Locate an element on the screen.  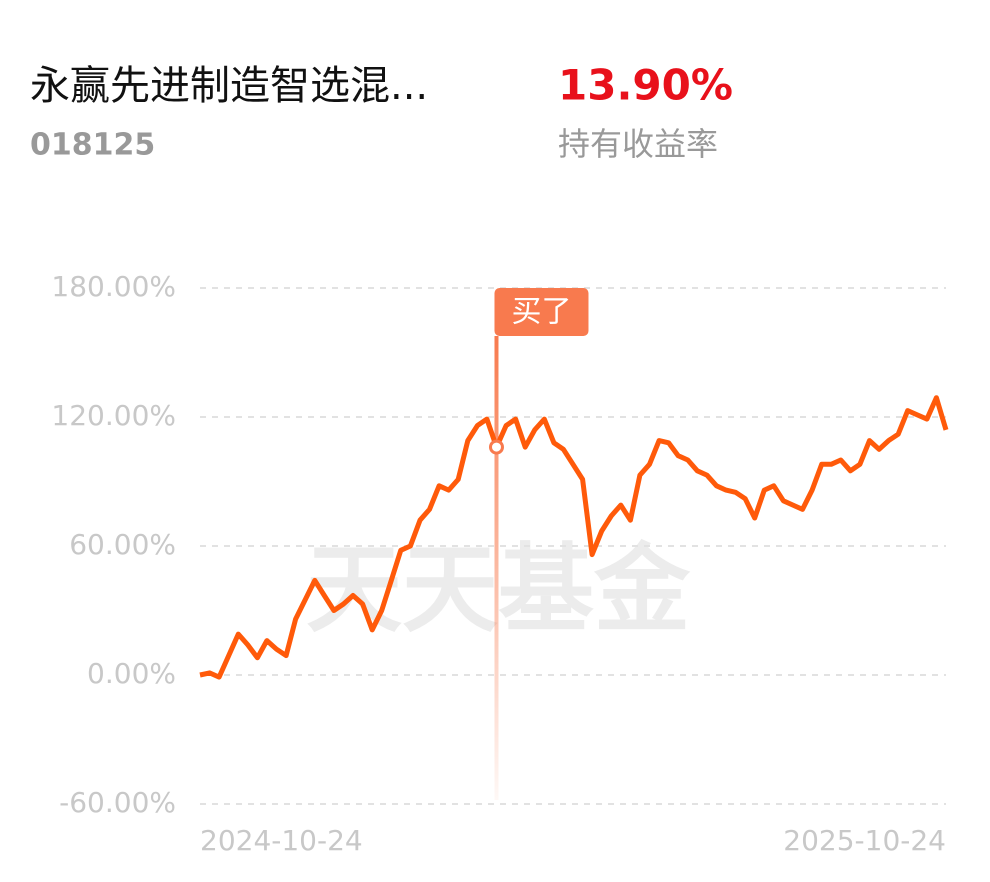
watermark: 天天基金 is located at coordinates (498, 589).